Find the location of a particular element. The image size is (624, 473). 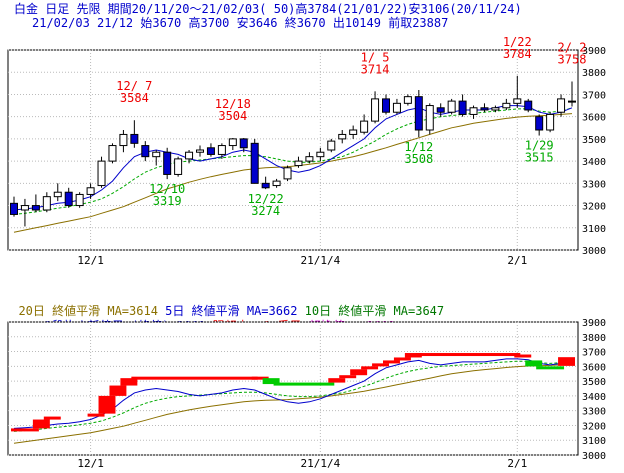

top-x-tick-label: 21/1/4 is located at coordinates (320, 260).